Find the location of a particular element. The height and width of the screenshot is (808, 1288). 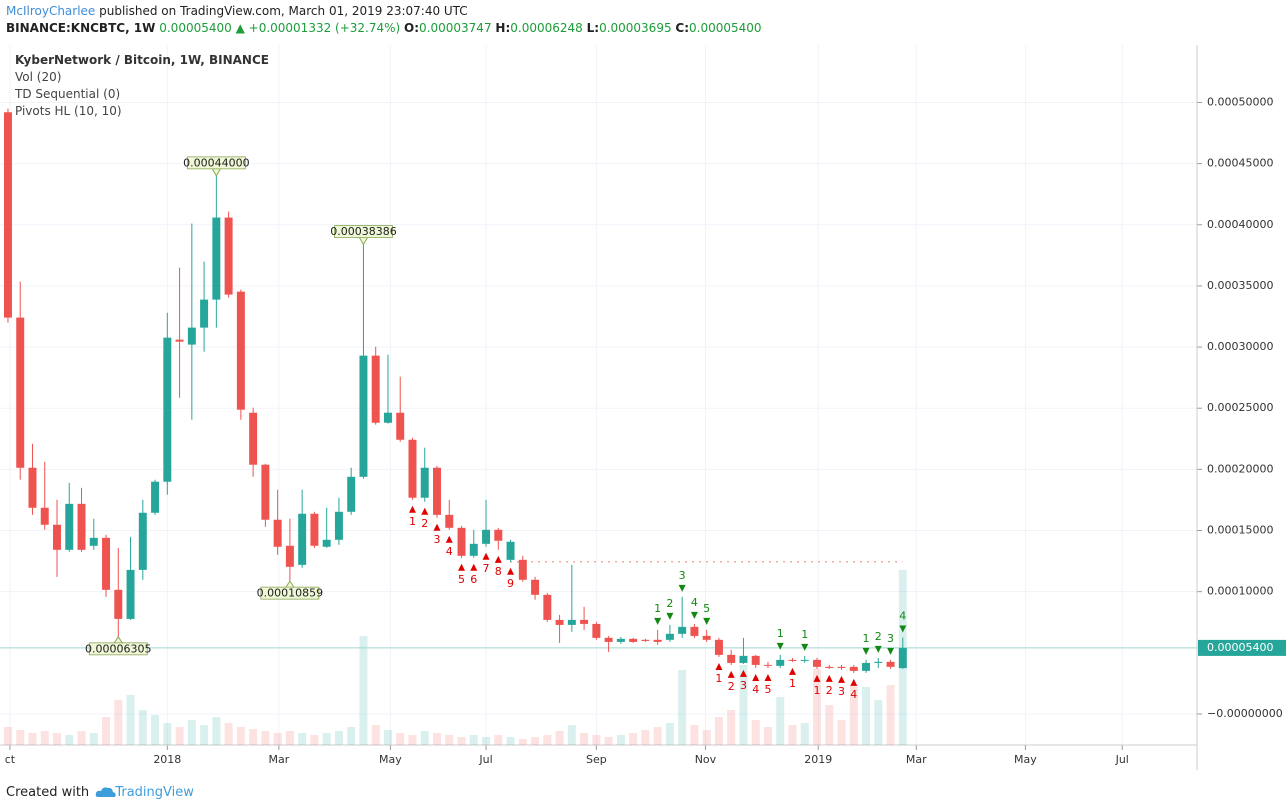

y-tick-label: 0.00030000 is located at coordinates (1240, 346).